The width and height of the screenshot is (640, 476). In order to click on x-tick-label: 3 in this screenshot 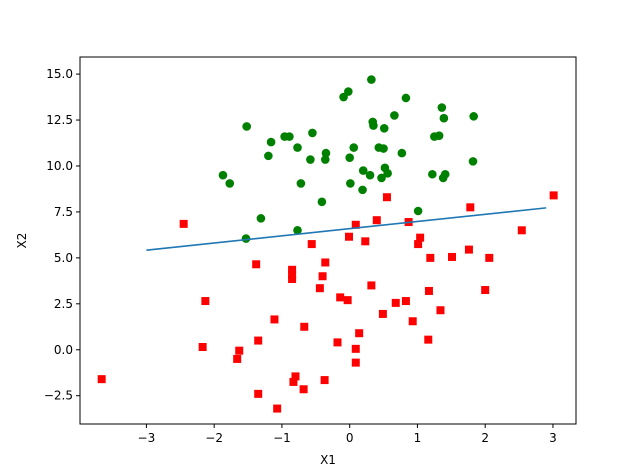, I will do `click(553, 438)`.